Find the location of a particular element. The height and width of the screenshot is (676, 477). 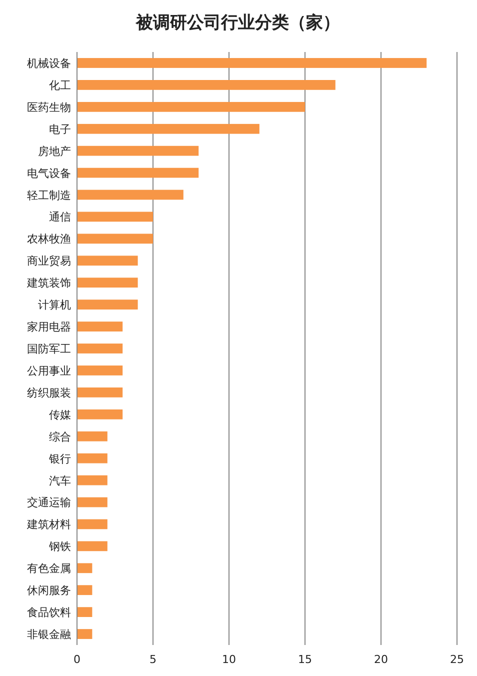

y-tick-label: 通信 is located at coordinates (60, 217).